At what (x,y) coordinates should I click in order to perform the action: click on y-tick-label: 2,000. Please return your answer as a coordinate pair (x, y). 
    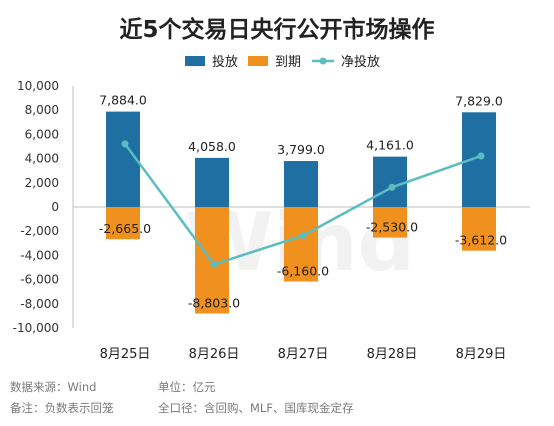
    Looking at the image, I should click on (42, 183).